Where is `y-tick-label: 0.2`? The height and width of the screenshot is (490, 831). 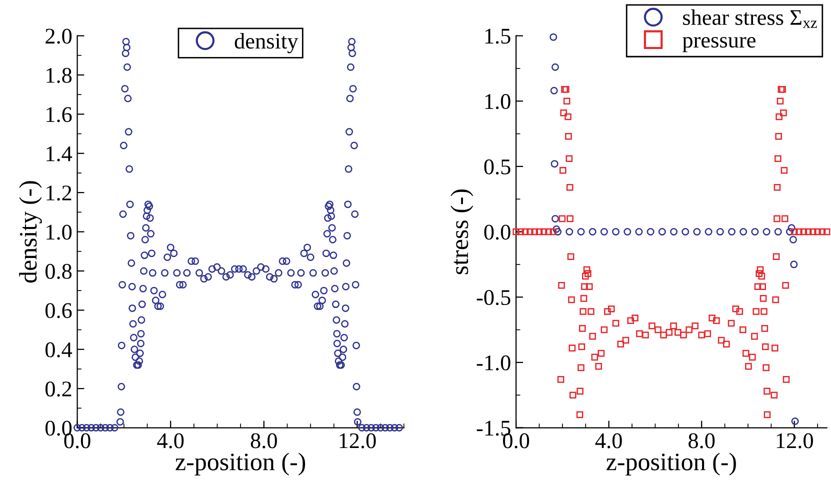 y-tick-label: 0.2 is located at coordinates (58, 389).